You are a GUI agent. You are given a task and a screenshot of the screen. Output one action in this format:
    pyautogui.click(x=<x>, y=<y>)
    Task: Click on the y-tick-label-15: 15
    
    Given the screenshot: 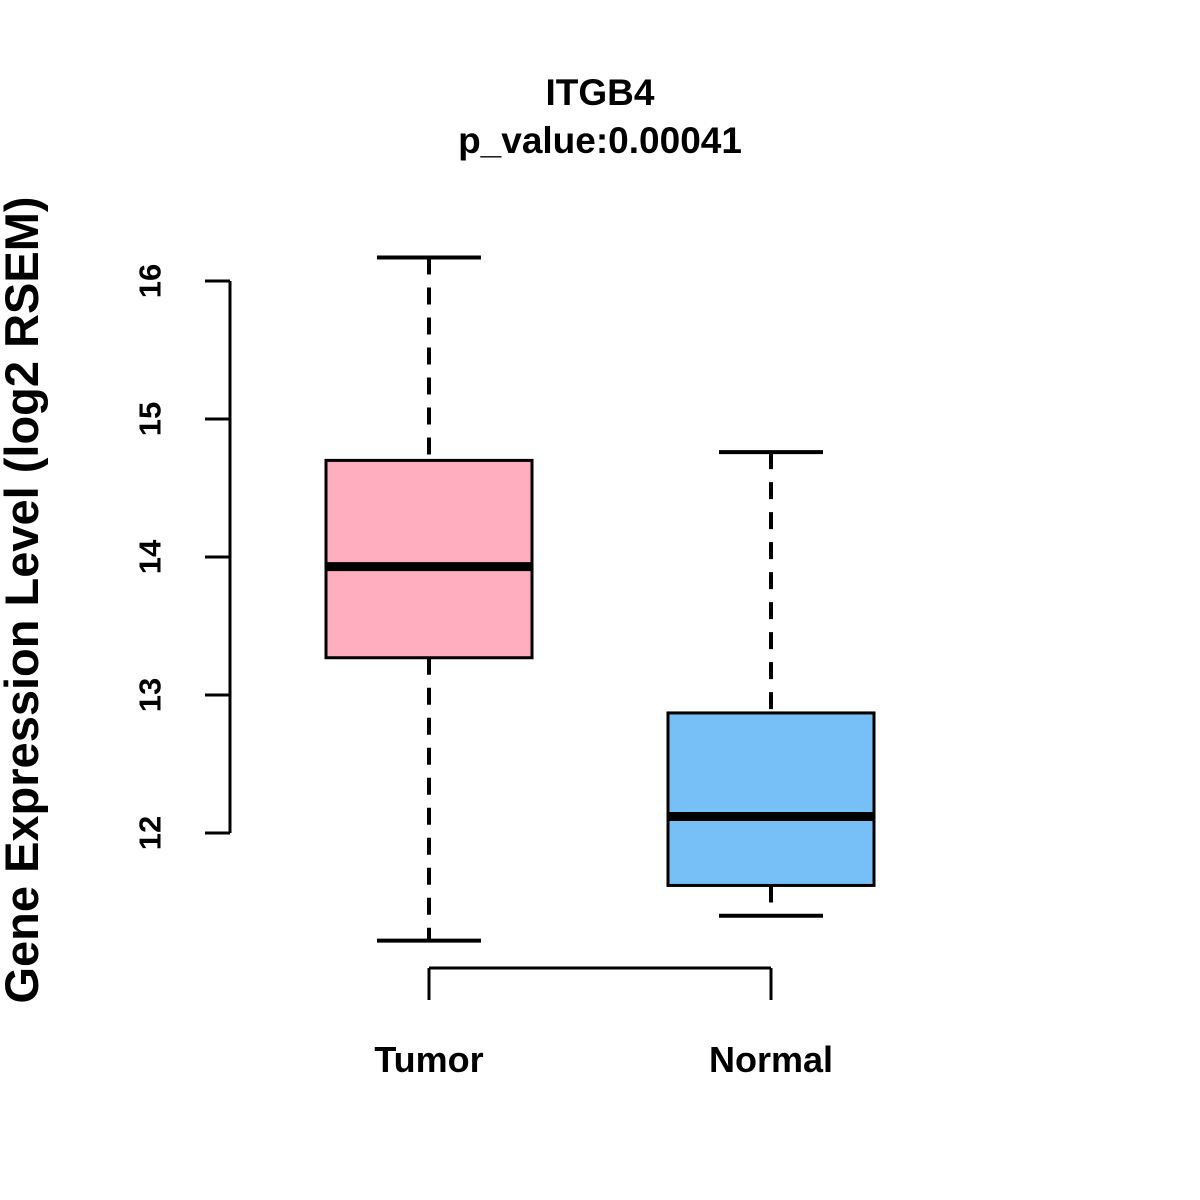 What is the action you would take?
    pyautogui.click(x=150, y=419)
    